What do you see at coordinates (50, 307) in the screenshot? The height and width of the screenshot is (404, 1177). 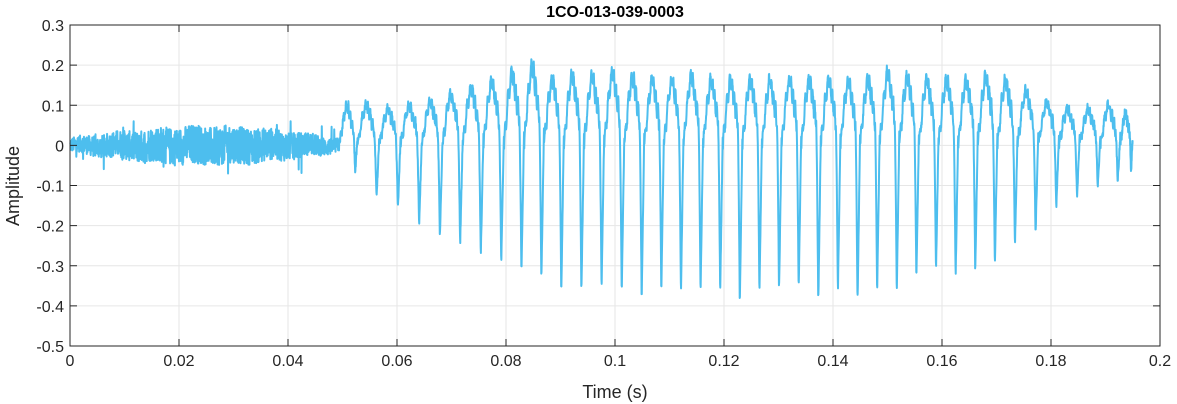 I see `y-tick-label: -0.4` at bounding box center [50, 307].